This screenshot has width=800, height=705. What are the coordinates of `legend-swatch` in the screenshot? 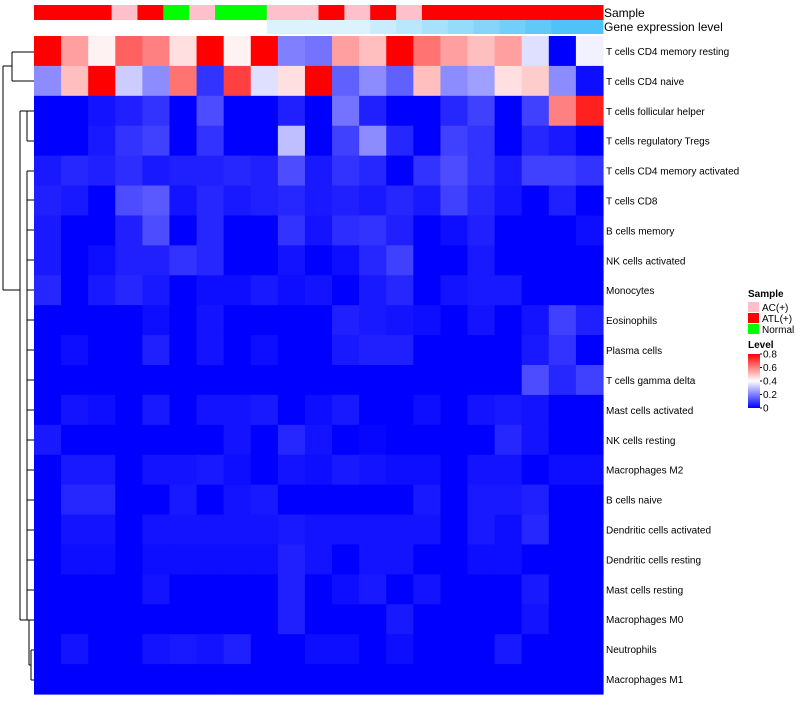 It's located at (753, 318).